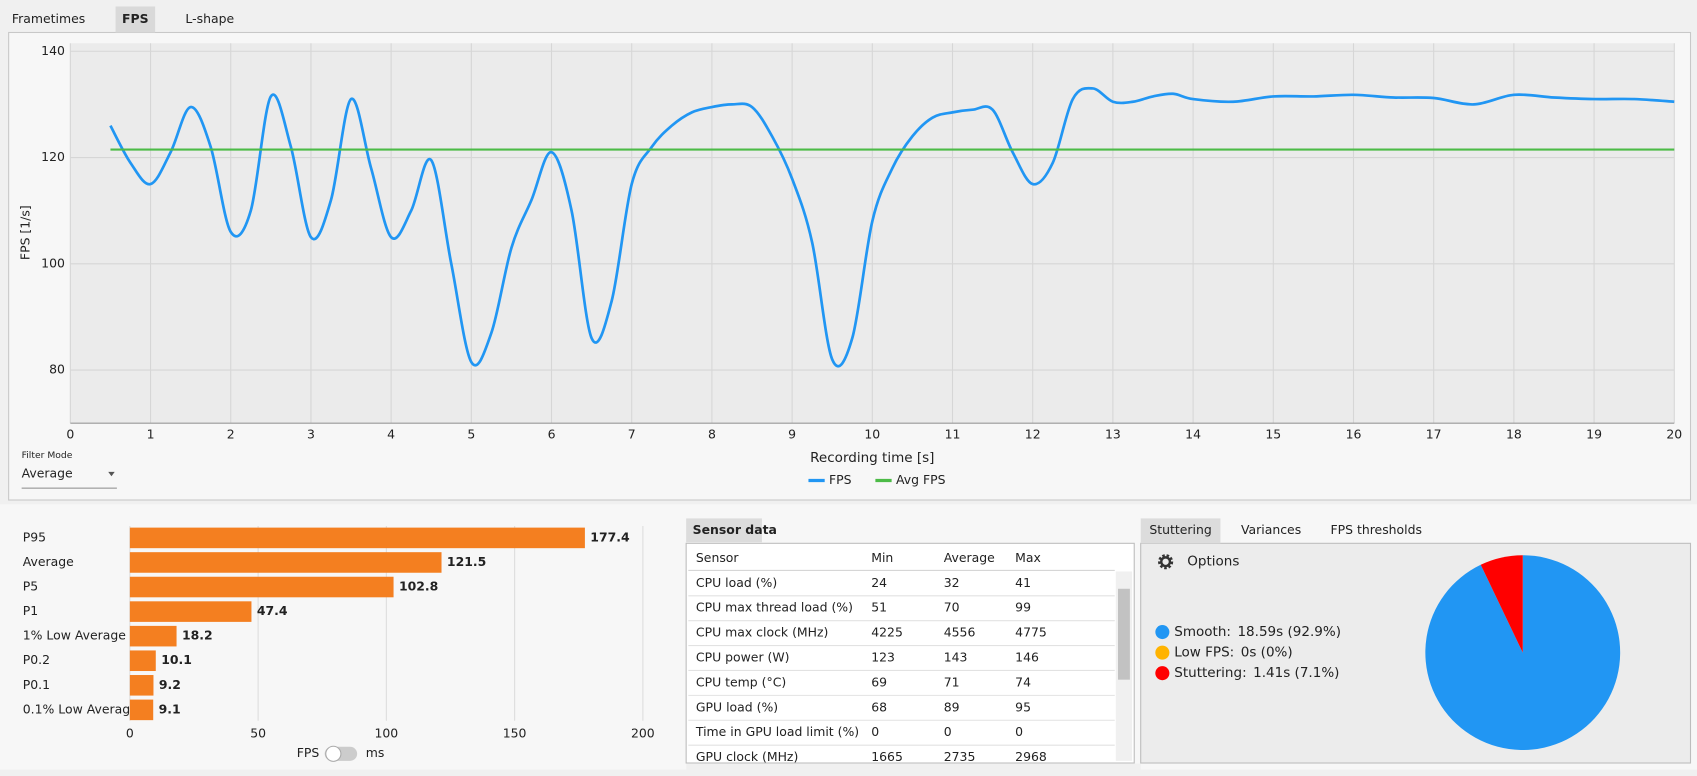  Describe the element at coordinates (969, 557) in the screenshot. I see `column-header: Average` at that location.